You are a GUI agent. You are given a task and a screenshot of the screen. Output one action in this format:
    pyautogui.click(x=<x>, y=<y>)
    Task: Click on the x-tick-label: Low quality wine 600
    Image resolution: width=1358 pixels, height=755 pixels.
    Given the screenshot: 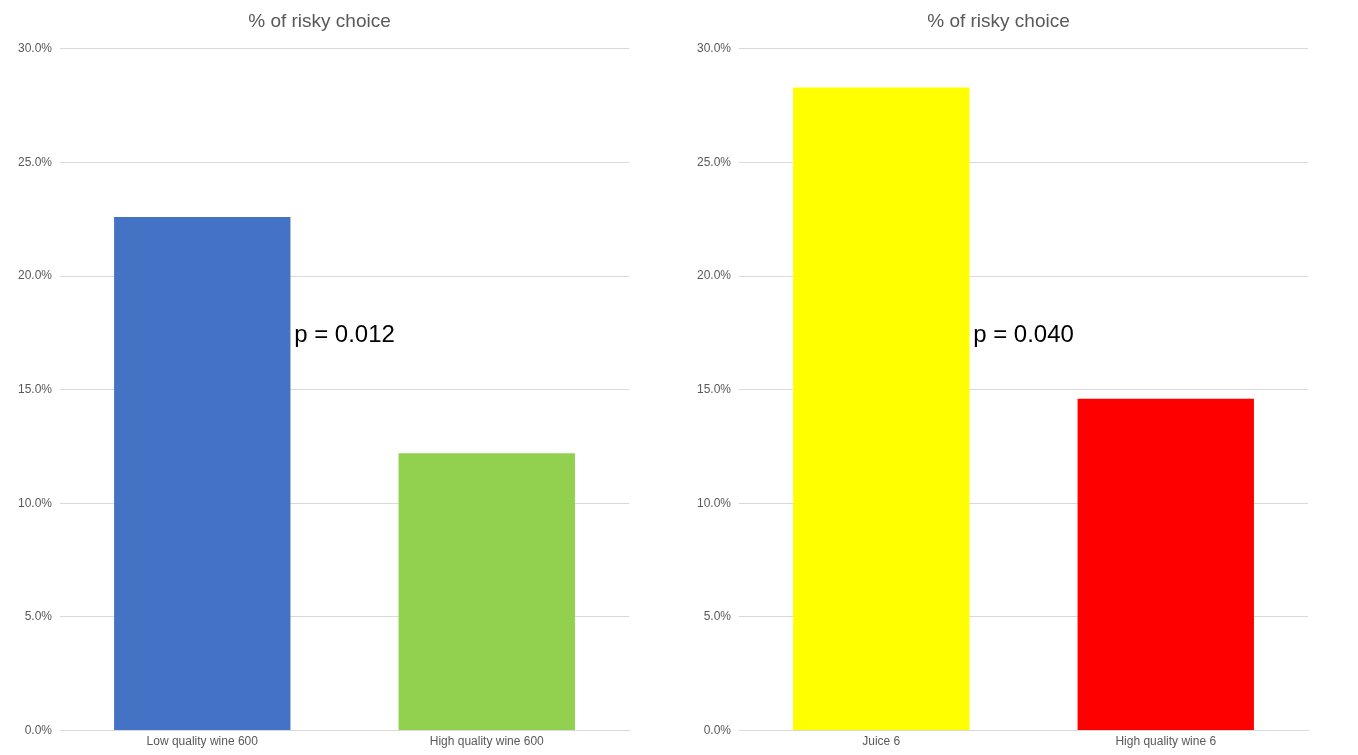 What is the action you would take?
    pyautogui.click(x=202, y=741)
    